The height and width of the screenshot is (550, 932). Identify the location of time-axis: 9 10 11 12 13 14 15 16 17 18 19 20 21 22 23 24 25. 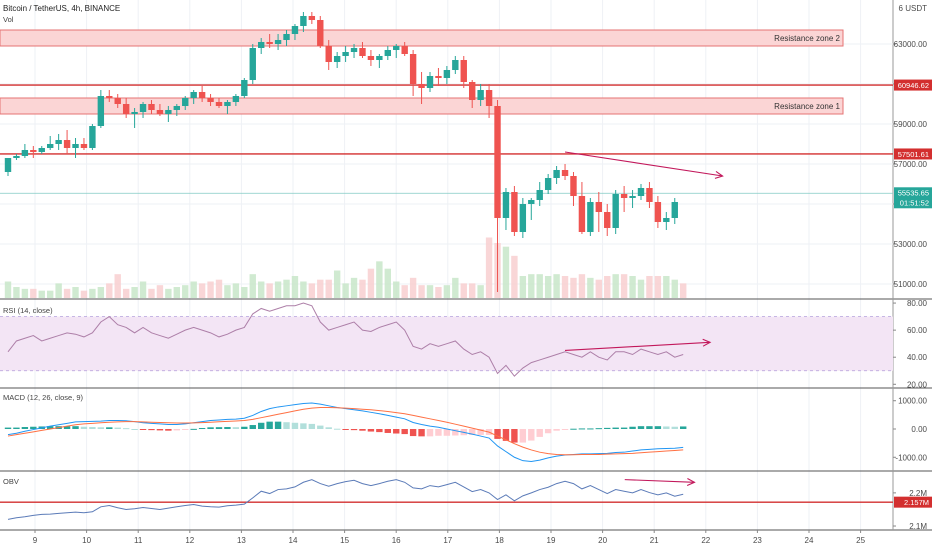
(449, 537).